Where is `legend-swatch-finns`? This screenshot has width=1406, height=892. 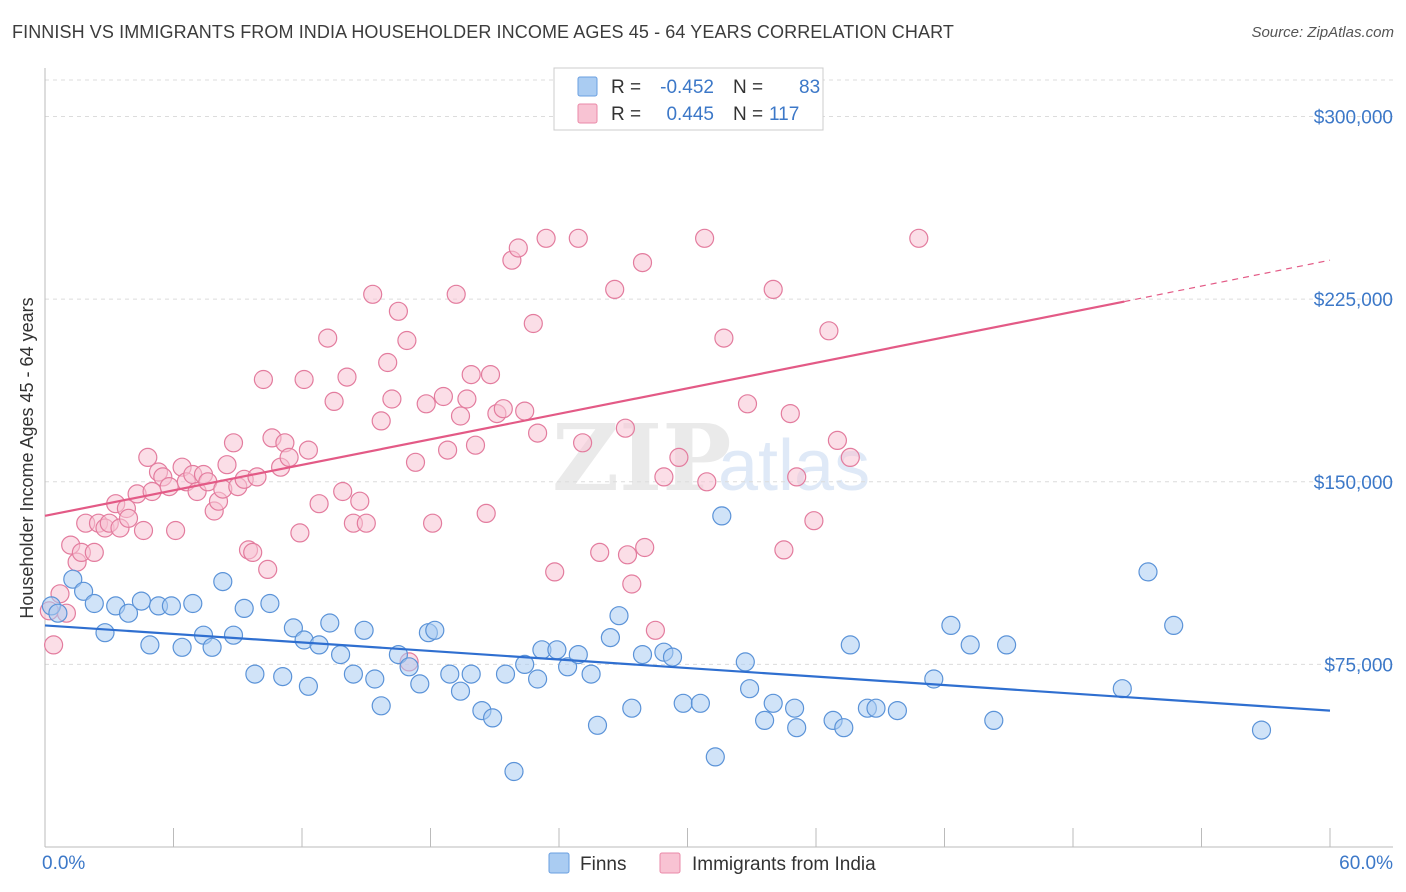 legend-swatch-finns is located at coordinates (587, 86).